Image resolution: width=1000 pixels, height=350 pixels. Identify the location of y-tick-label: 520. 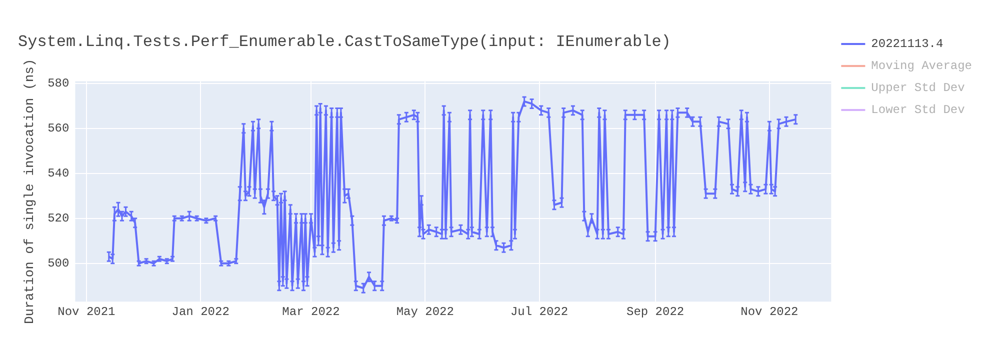
(59, 219).